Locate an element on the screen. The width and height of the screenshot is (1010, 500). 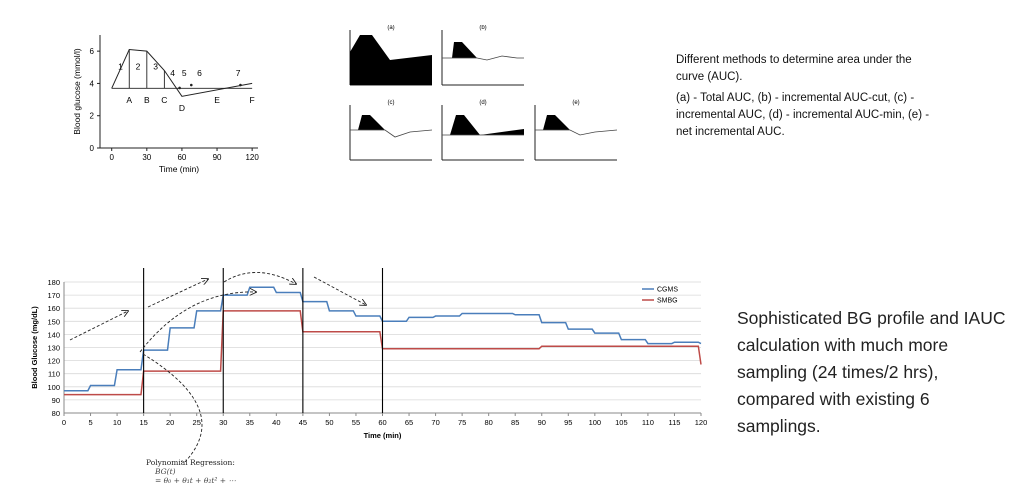
tl-area-label: 3 is located at coordinates (155, 67).